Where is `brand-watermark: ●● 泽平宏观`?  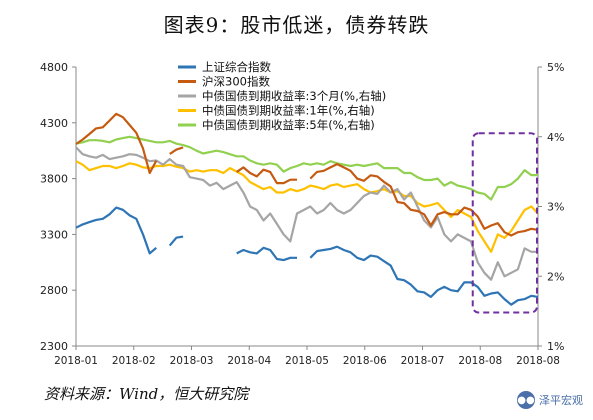
brand-watermark: ●● 泽平宏观 is located at coordinates (550, 400).